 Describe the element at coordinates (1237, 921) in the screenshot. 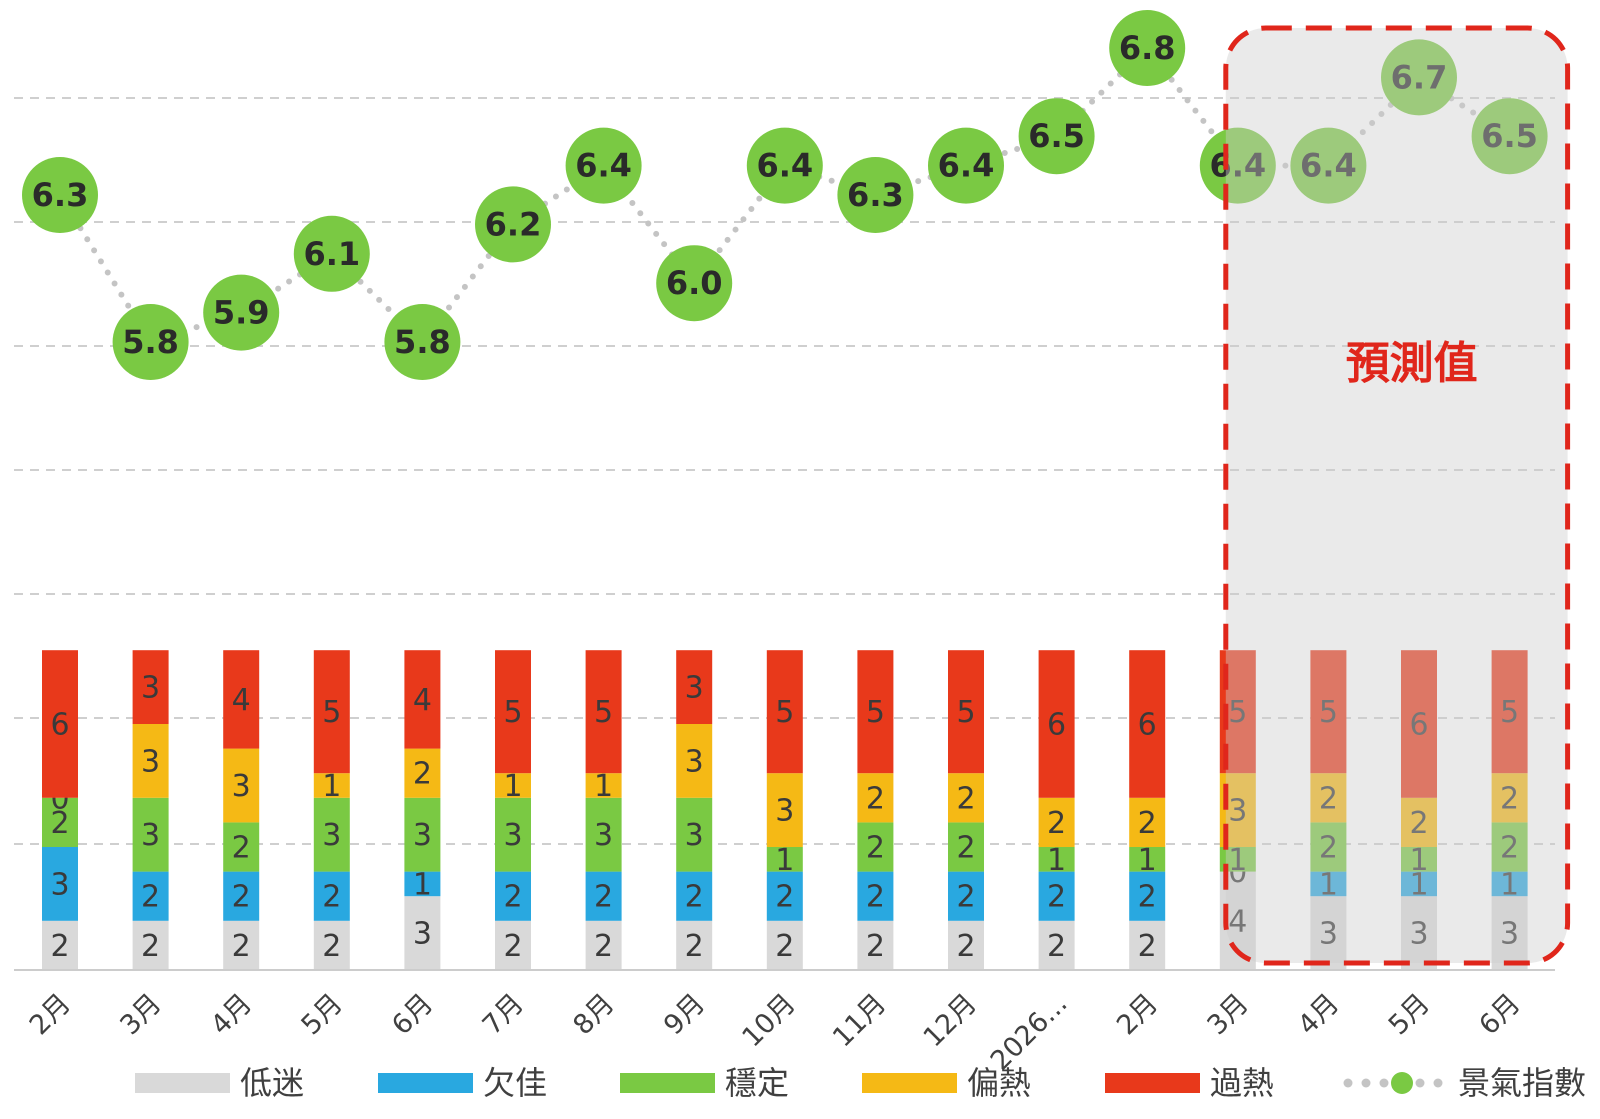

I see `segment-value-label: 4` at that location.